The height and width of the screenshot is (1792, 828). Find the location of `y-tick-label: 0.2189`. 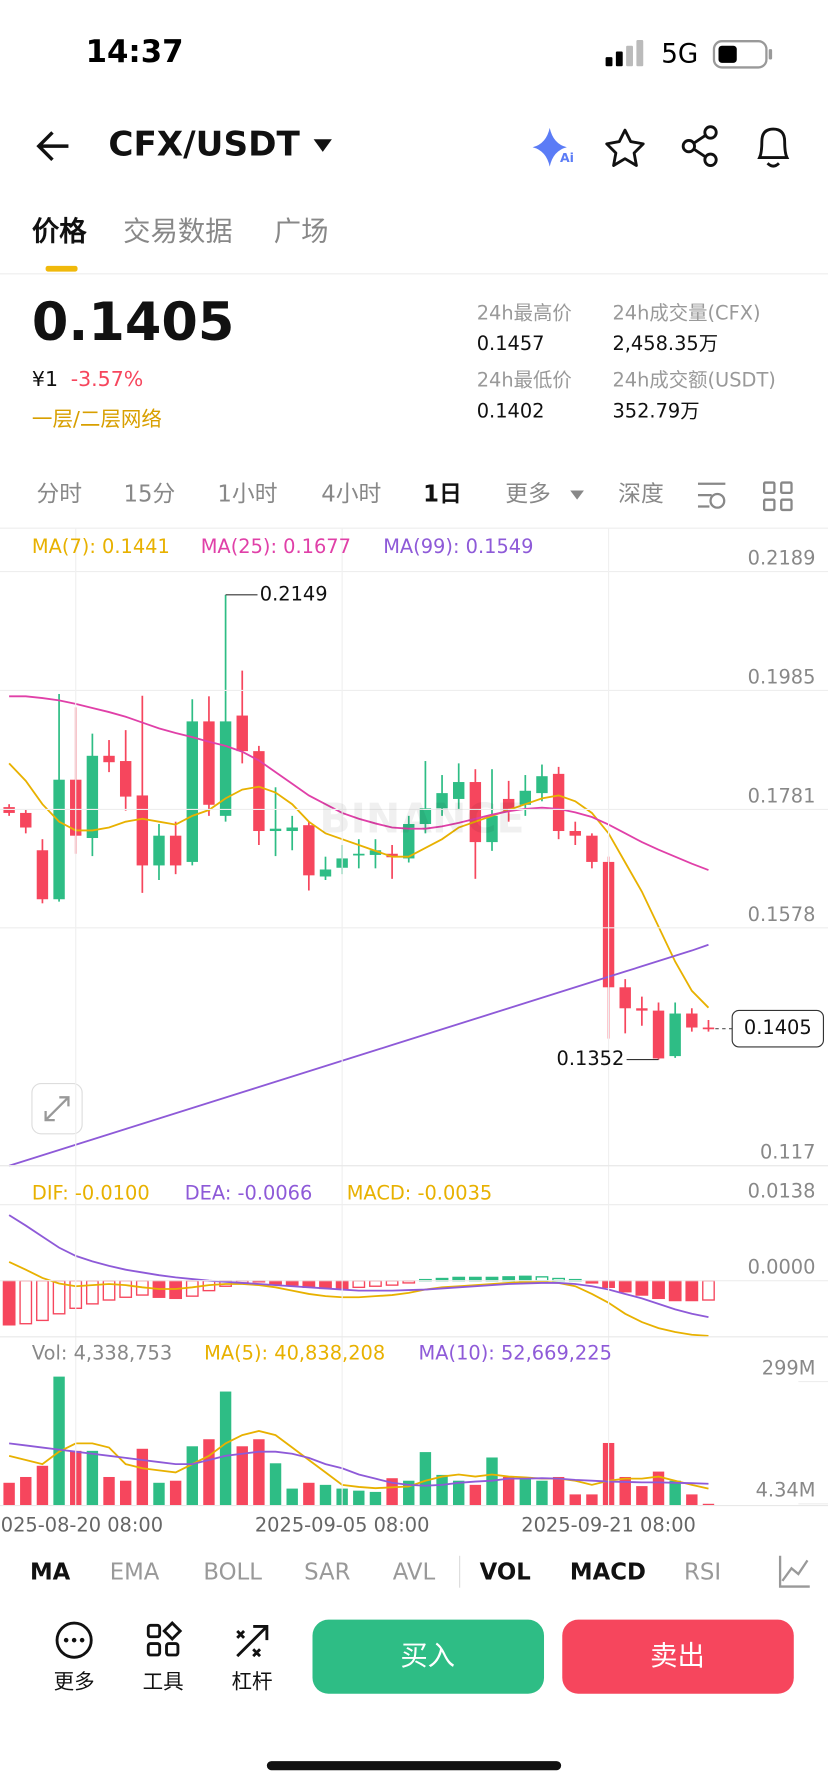

y-tick-label: 0.2189 is located at coordinates (782, 557).